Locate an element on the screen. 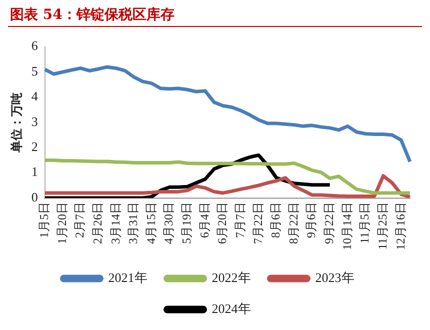 The width and height of the screenshot is (430, 330). x-tick-label: 2月7日 is located at coordinates (79, 220).